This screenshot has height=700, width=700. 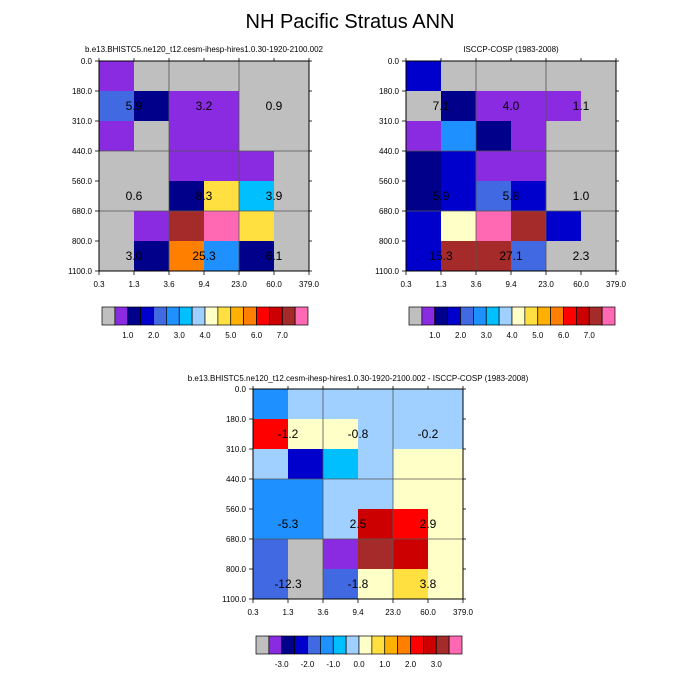 I want to click on y-tick-label: 680.0, so click(x=82, y=211).